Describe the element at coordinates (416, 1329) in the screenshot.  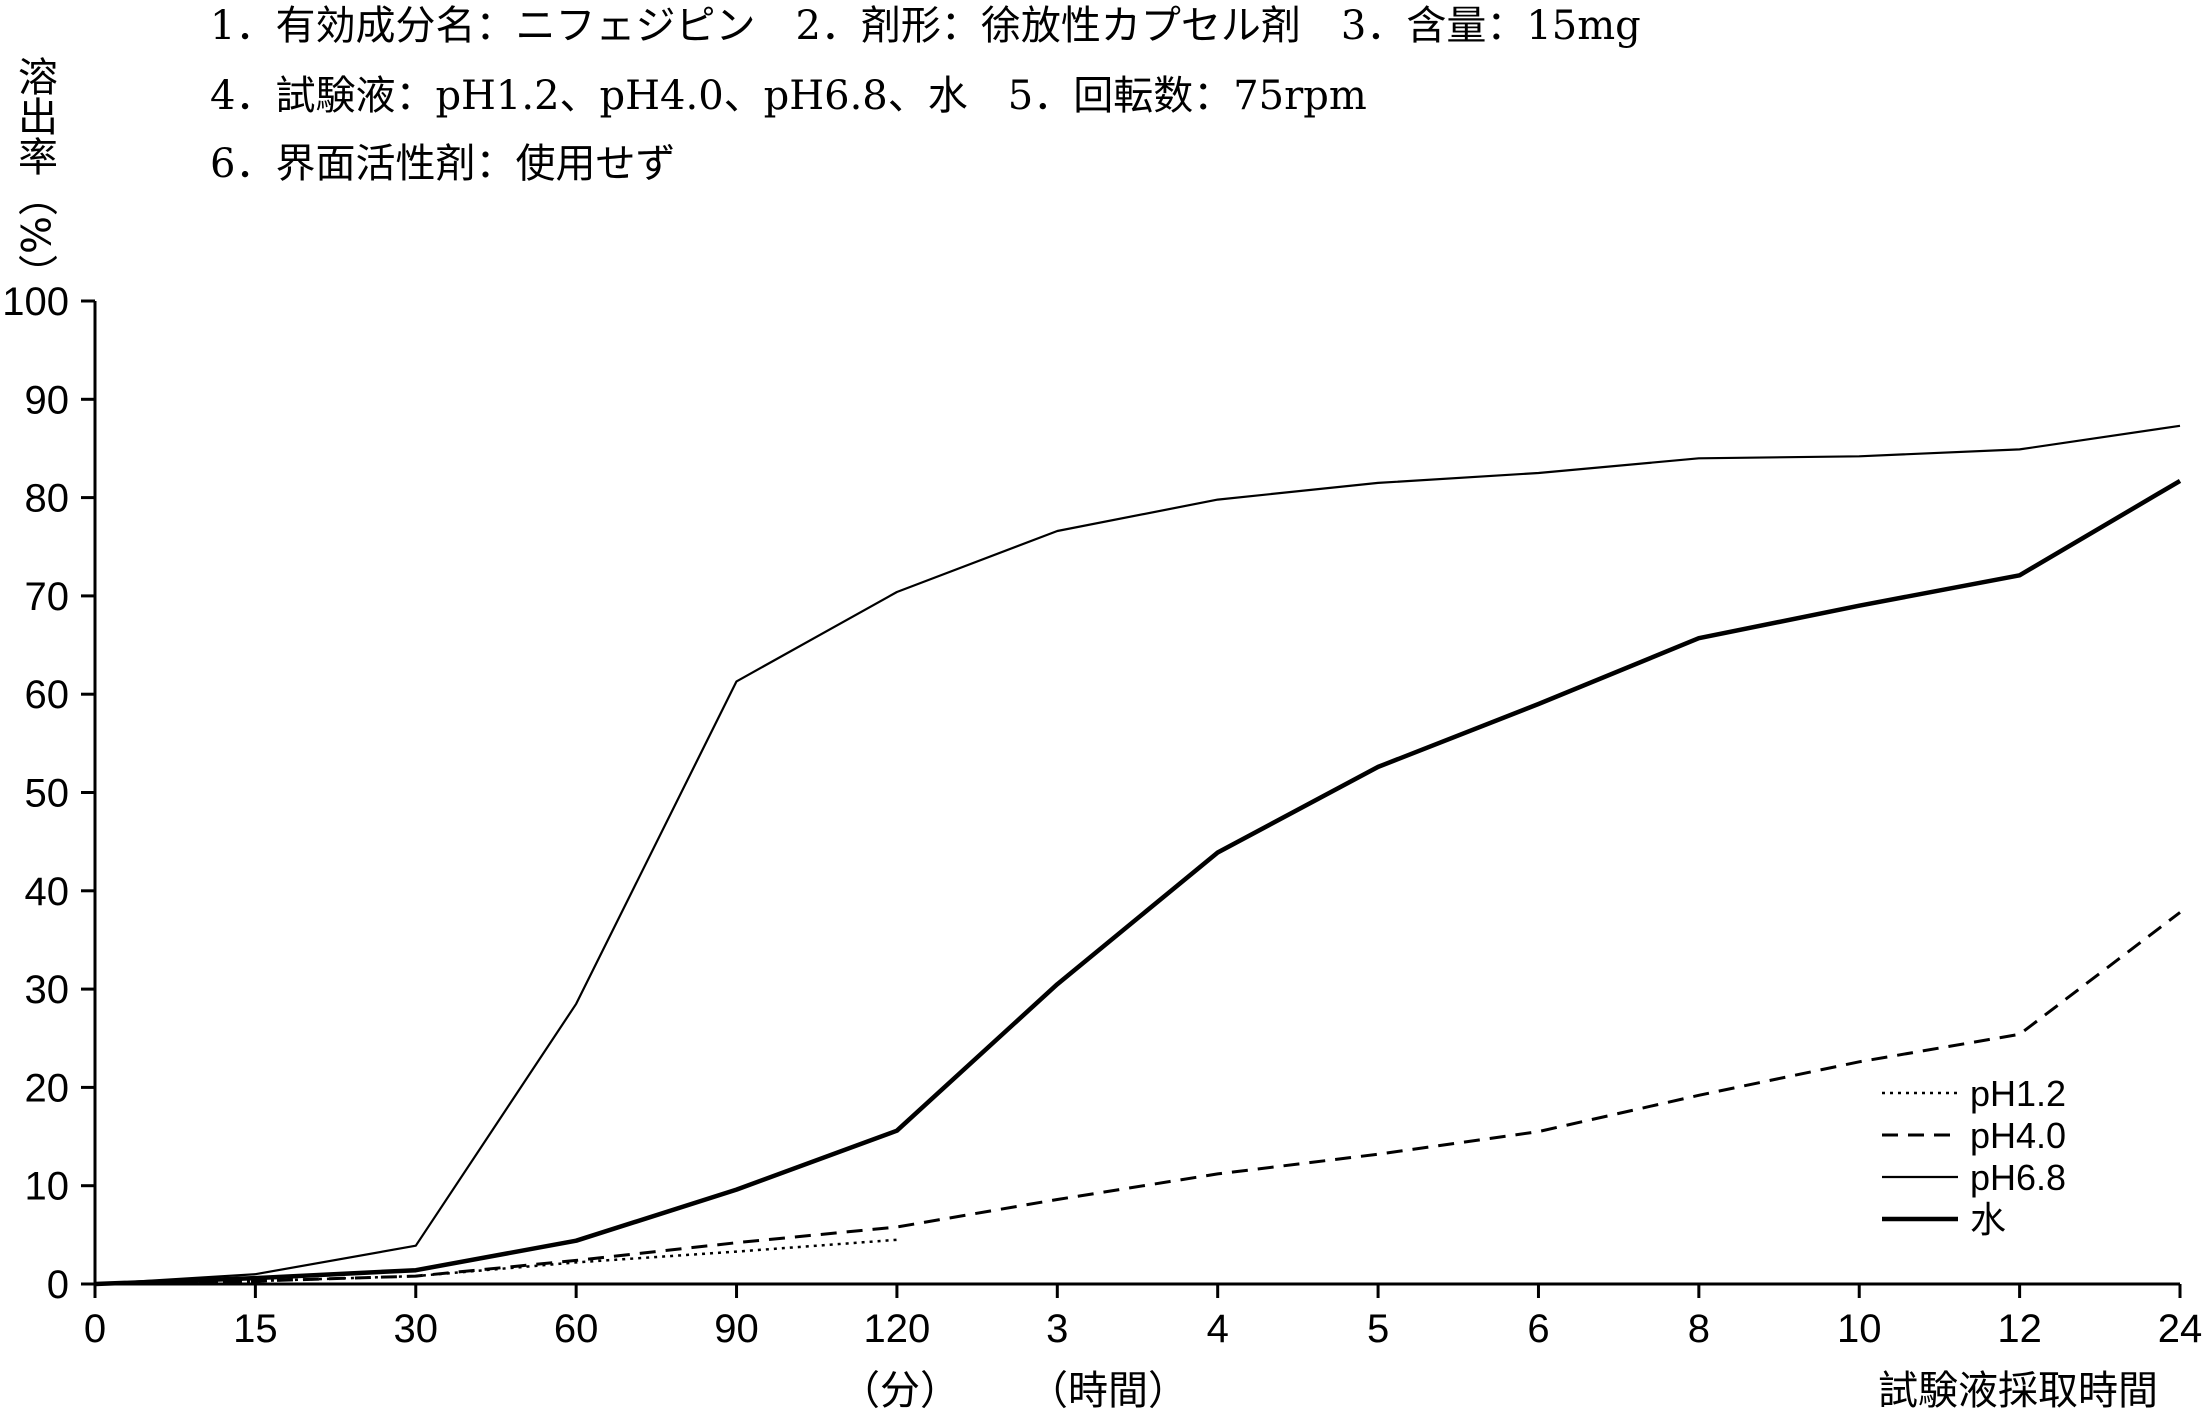
I see `x-tick-label: 30` at that location.